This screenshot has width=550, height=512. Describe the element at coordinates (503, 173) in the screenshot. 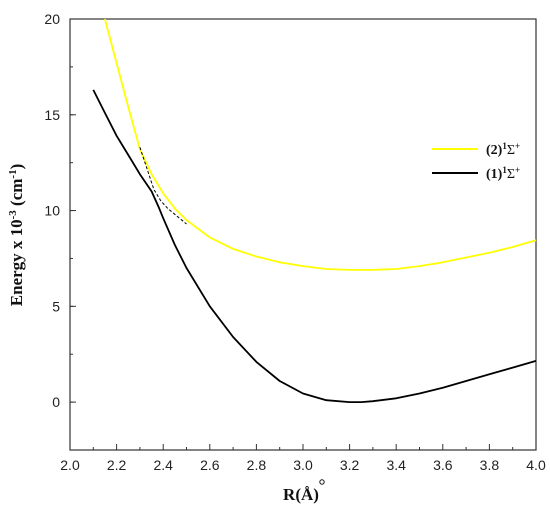

I see `legend-label-series-1: (1)1Σ+` at that location.